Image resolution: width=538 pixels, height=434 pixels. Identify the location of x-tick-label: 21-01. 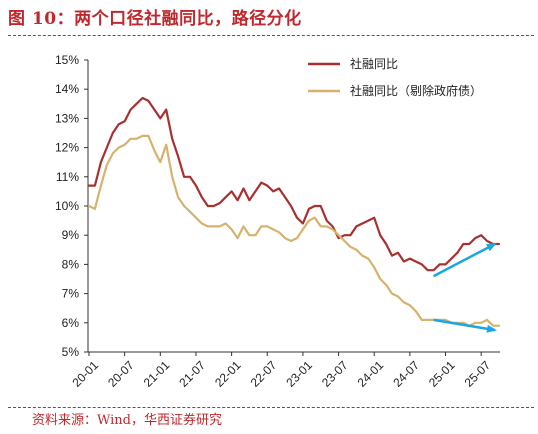
(157, 374).